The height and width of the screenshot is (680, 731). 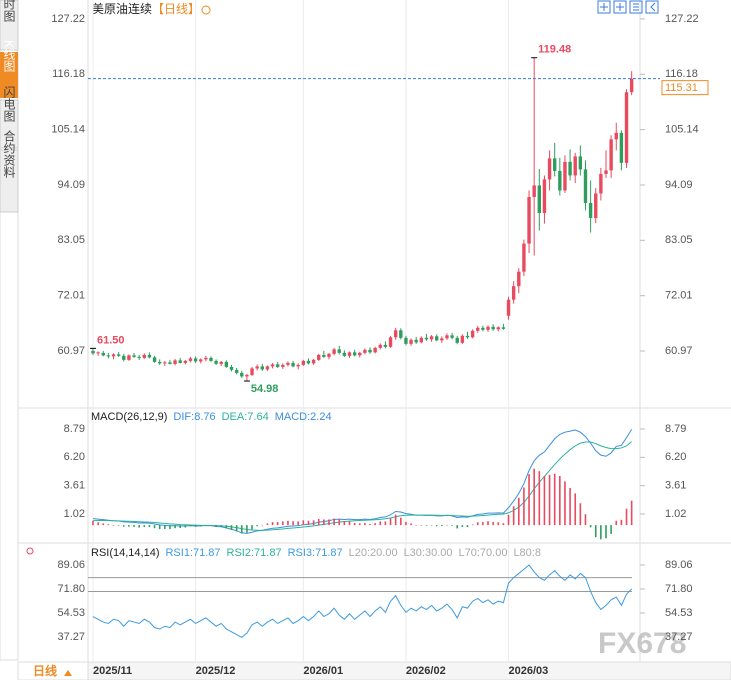 I want to click on tab-label: K线图, so click(x=9, y=56).